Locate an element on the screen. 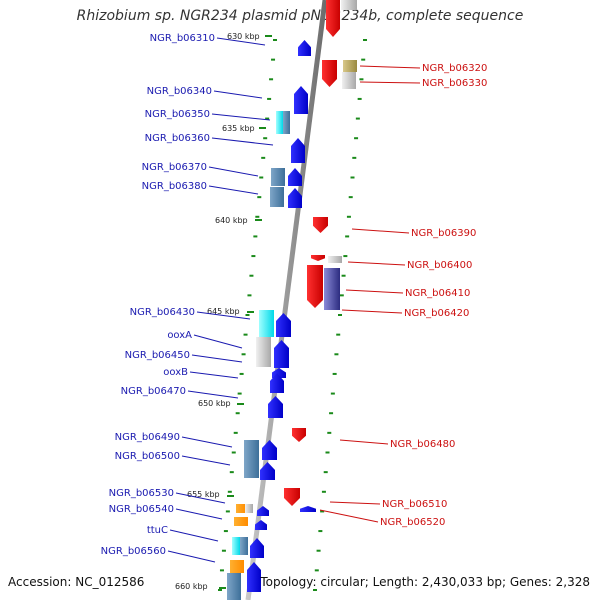 The width and height of the screenshot is (600, 600). gene-label-left: NGR_b06310 is located at coordinates (182, 38).